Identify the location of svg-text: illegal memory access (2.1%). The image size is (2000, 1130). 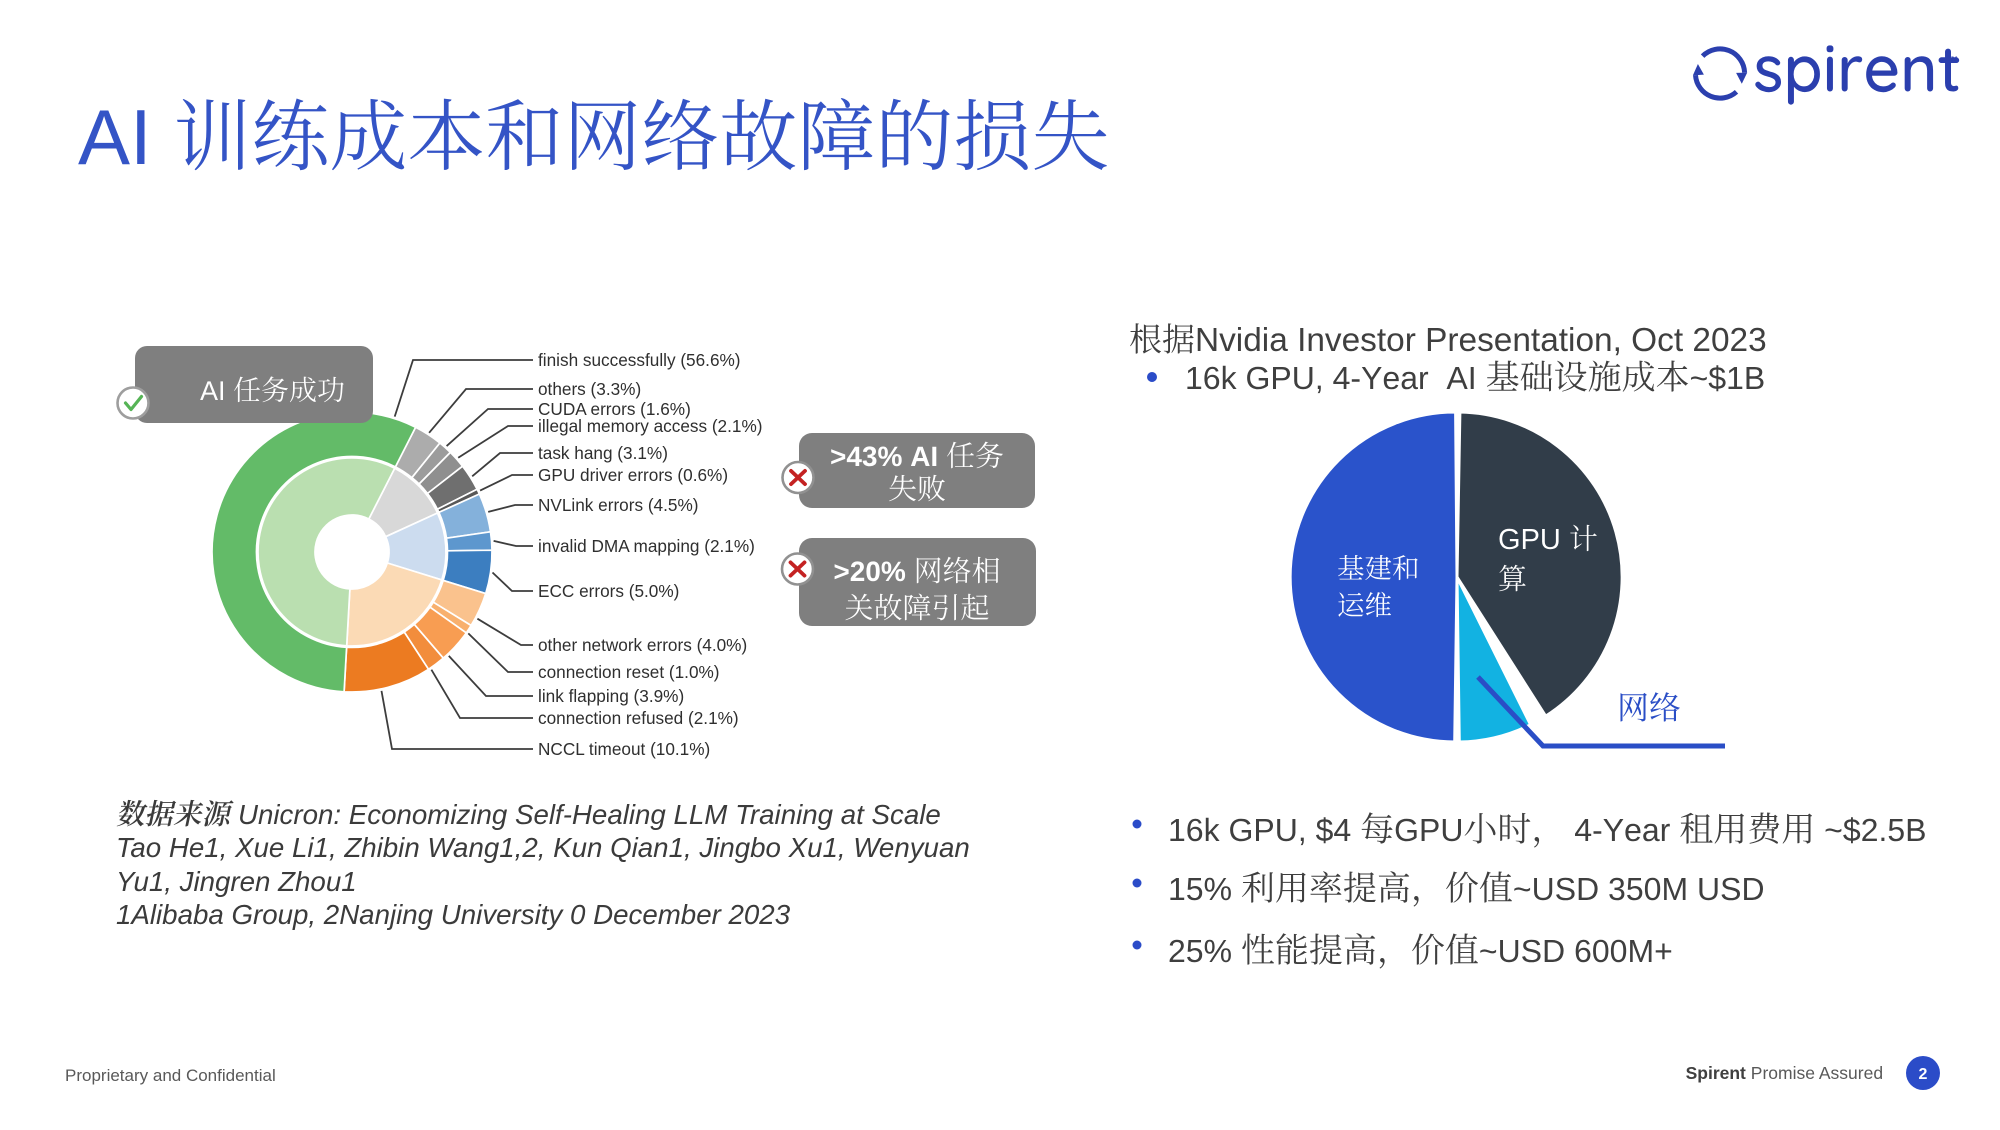
(650, 426).